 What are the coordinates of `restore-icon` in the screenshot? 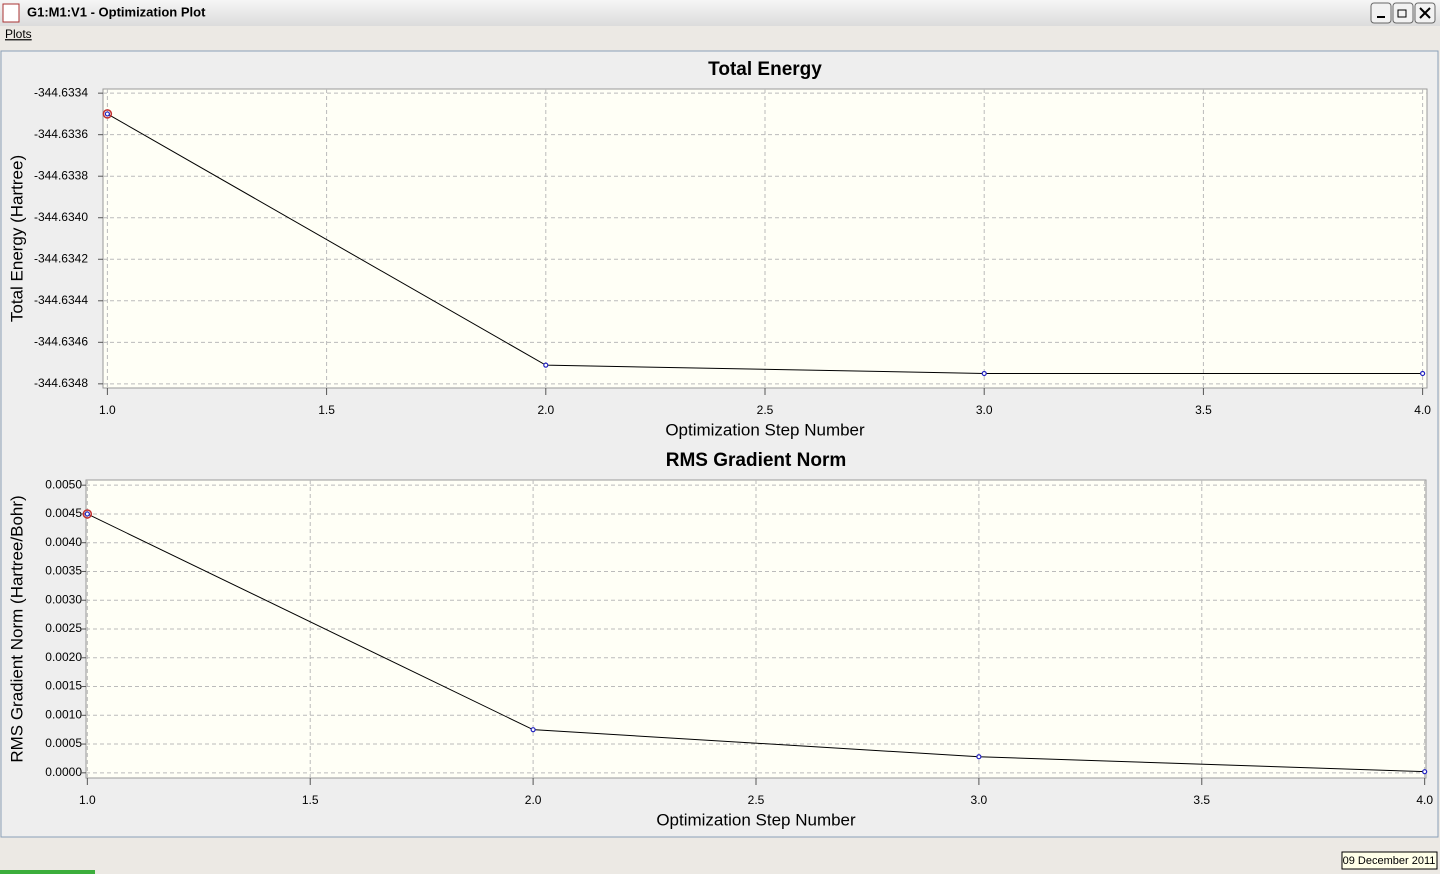 It's located at (1402, 13).